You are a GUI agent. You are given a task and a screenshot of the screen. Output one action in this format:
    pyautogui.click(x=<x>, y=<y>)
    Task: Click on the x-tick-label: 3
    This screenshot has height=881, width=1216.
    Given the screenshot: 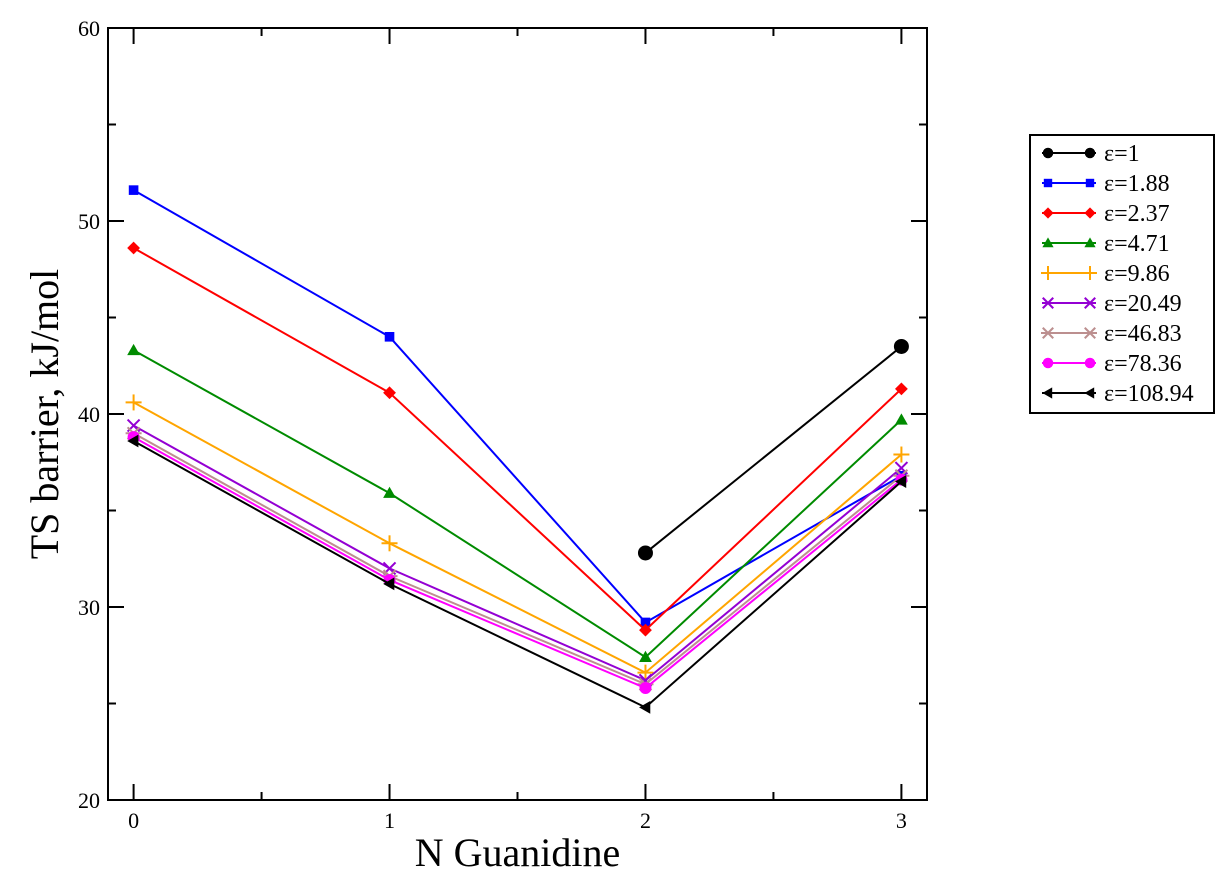 What is the action you would take?
    pyautogui.click(x=901, y=820)
    